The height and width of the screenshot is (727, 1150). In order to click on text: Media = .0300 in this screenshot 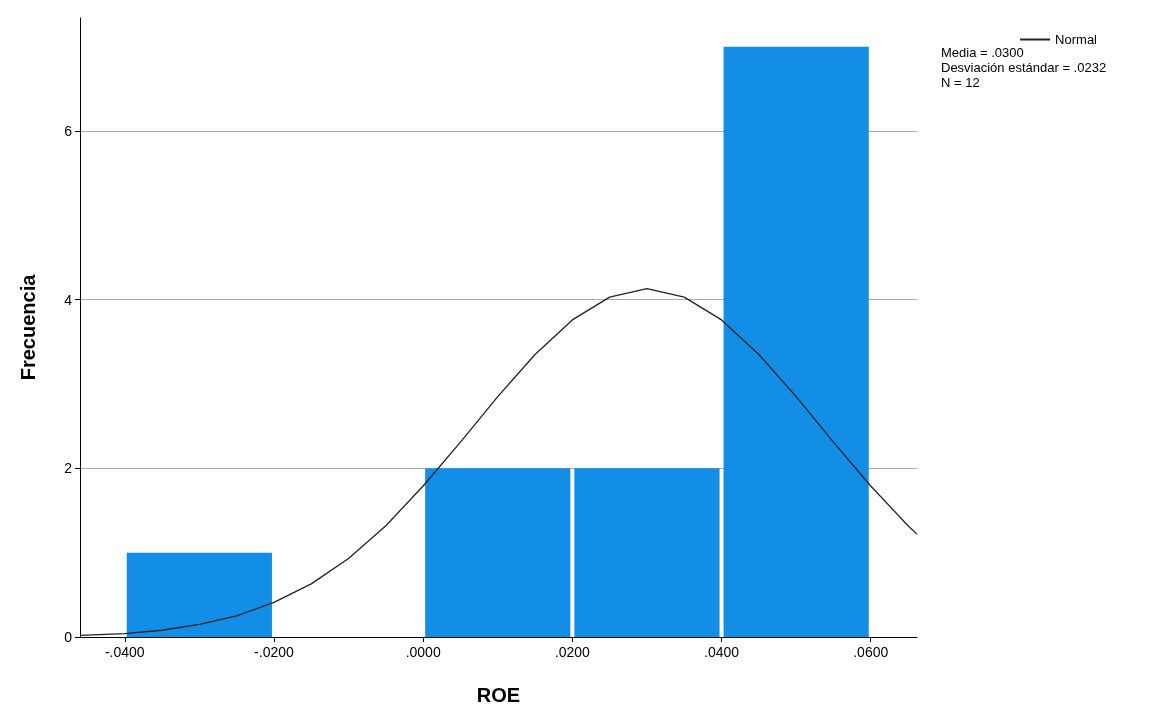, I will do `click(982, 52)`.